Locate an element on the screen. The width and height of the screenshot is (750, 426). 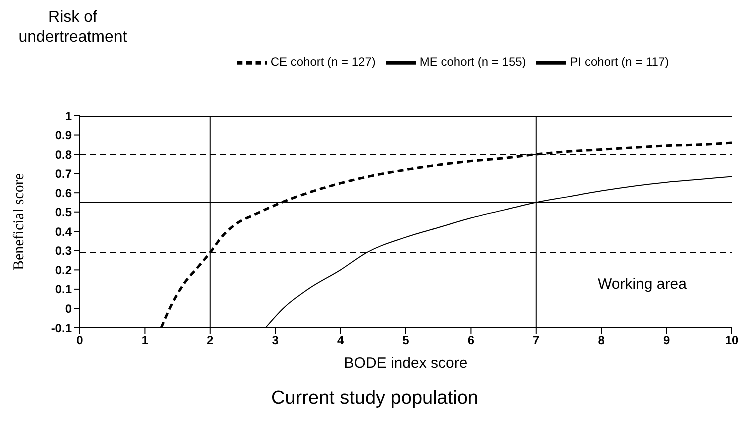
legend-label: CE cohort (n = 127) is located at coordinates (323, 62).